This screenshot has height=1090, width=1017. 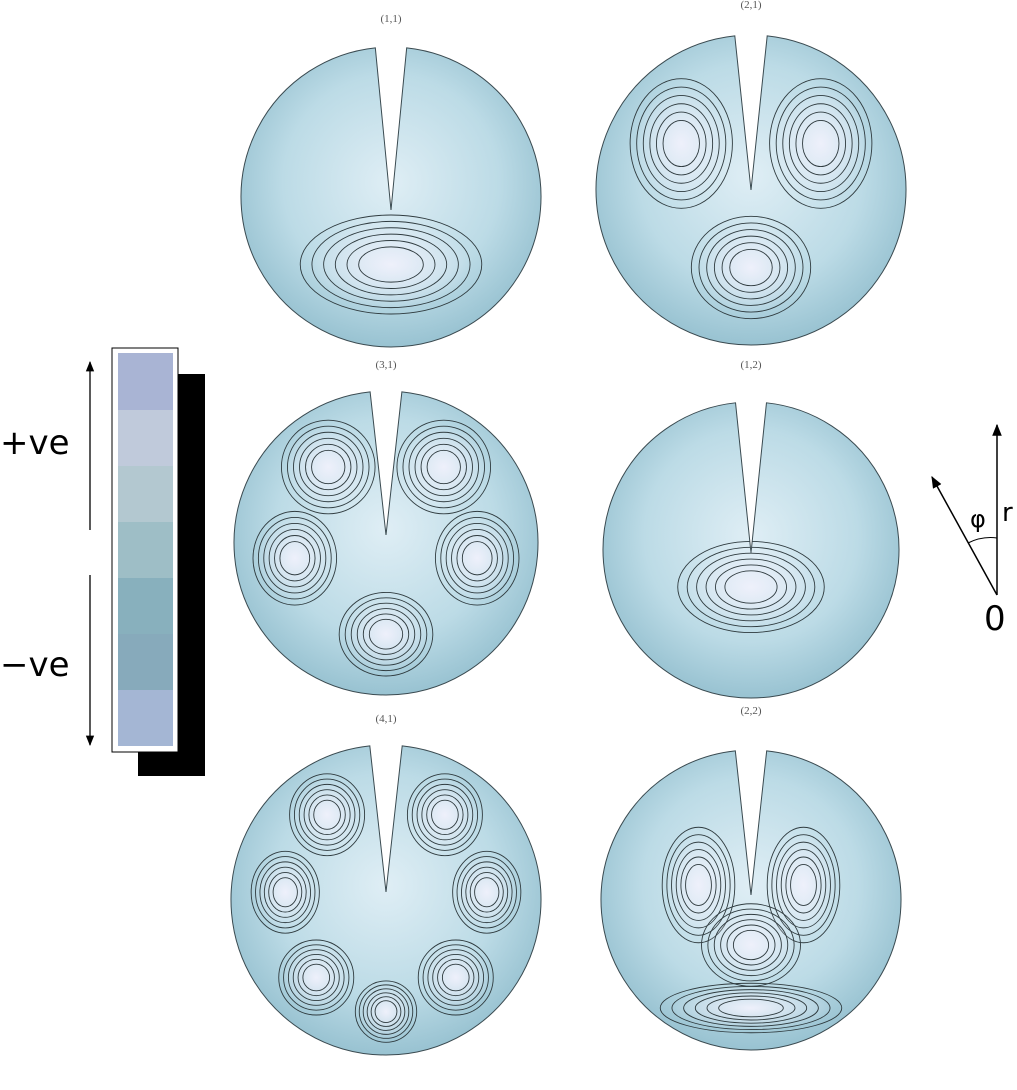 What do you see at coordinates (391, 180) in the screenshot?
I see `mode-panel: (1,1)` at bounding box center [391, 180].